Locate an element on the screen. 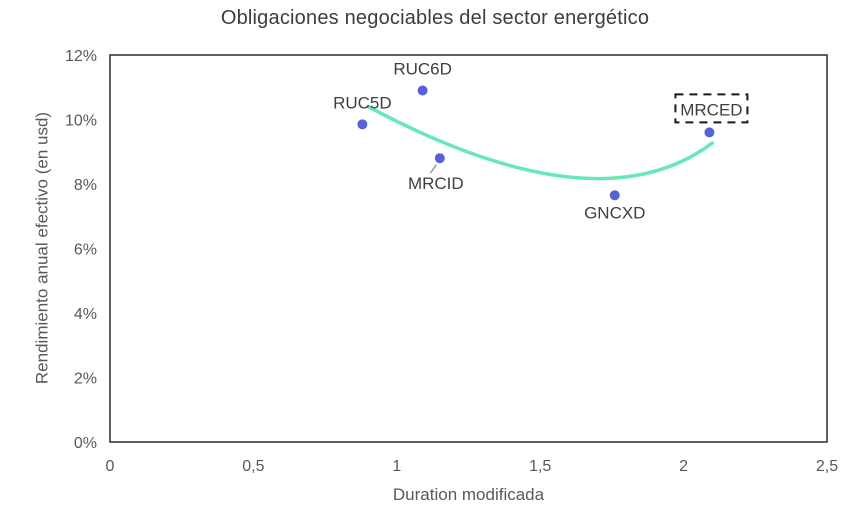 The image size is (850, 511). y-tick-label: 6% is located at coordinates (85, 250).